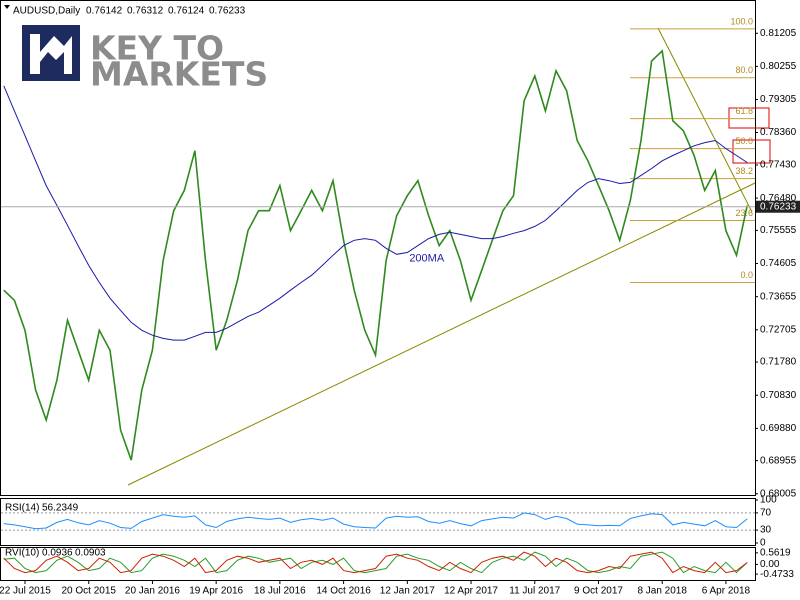  Describe the element at coordinates (763, 543) in the screenshot. I see `y-tick-label: 0` at that location.